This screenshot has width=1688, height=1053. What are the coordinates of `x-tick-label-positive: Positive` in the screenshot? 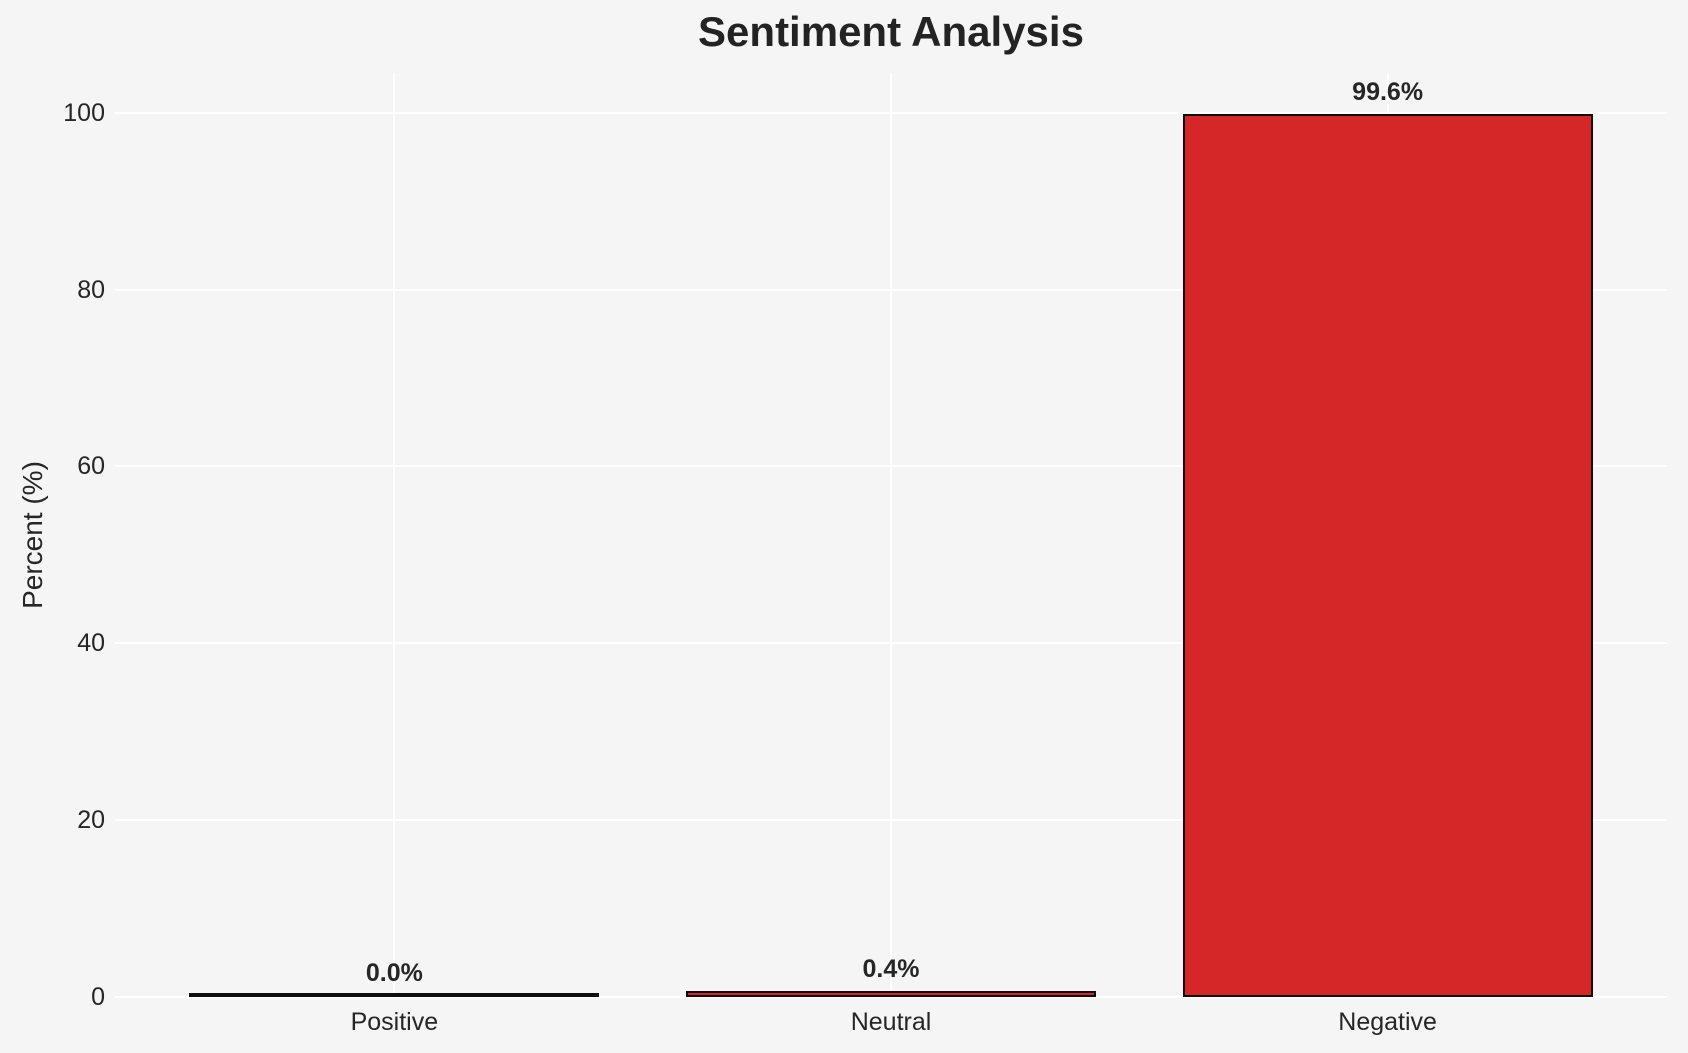 It's located at (394, 1022).